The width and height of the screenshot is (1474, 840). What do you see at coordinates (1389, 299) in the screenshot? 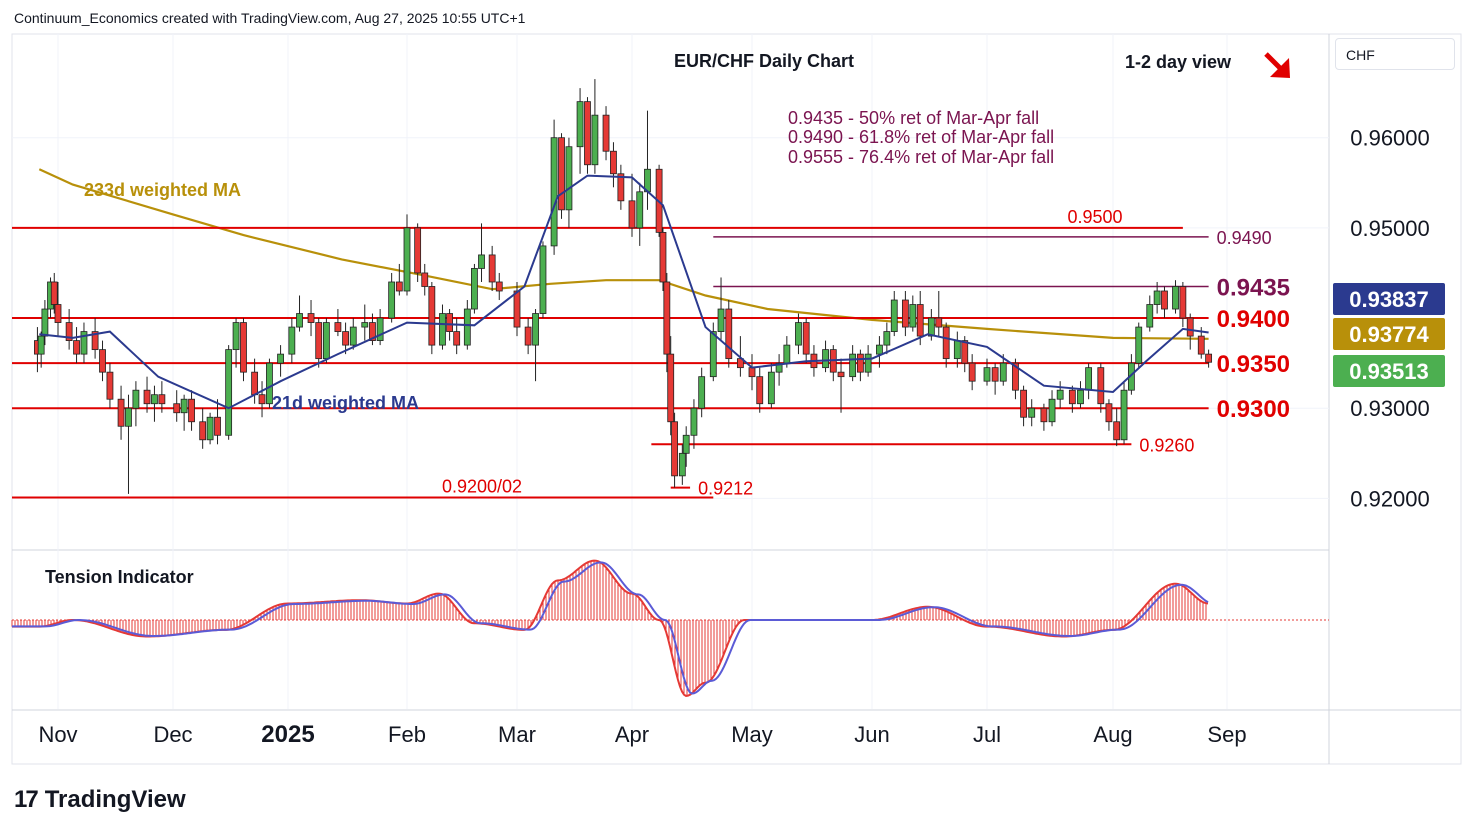
I see `price-tag: 0.93837` at bounding box center [1389, 299].